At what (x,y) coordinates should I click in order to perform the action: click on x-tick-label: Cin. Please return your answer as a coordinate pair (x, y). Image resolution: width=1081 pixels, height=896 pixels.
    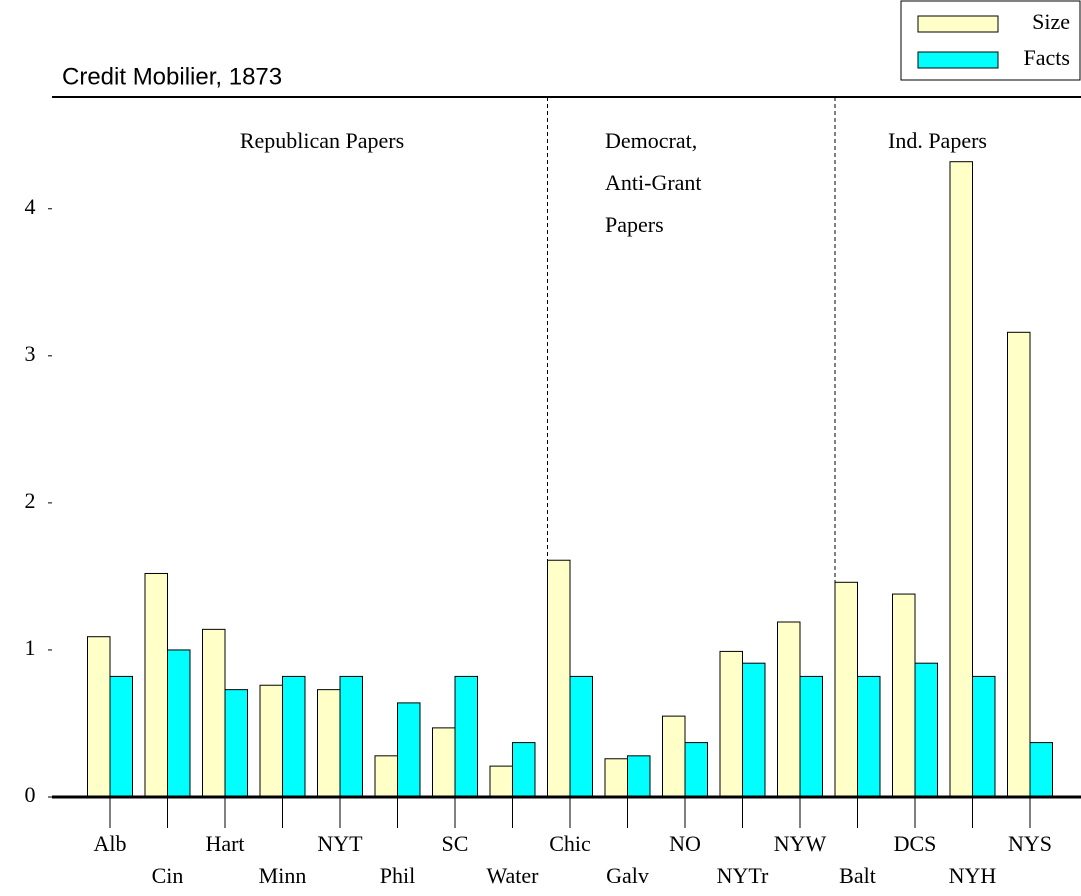
    Looking at the image, I should click on (168, 875).